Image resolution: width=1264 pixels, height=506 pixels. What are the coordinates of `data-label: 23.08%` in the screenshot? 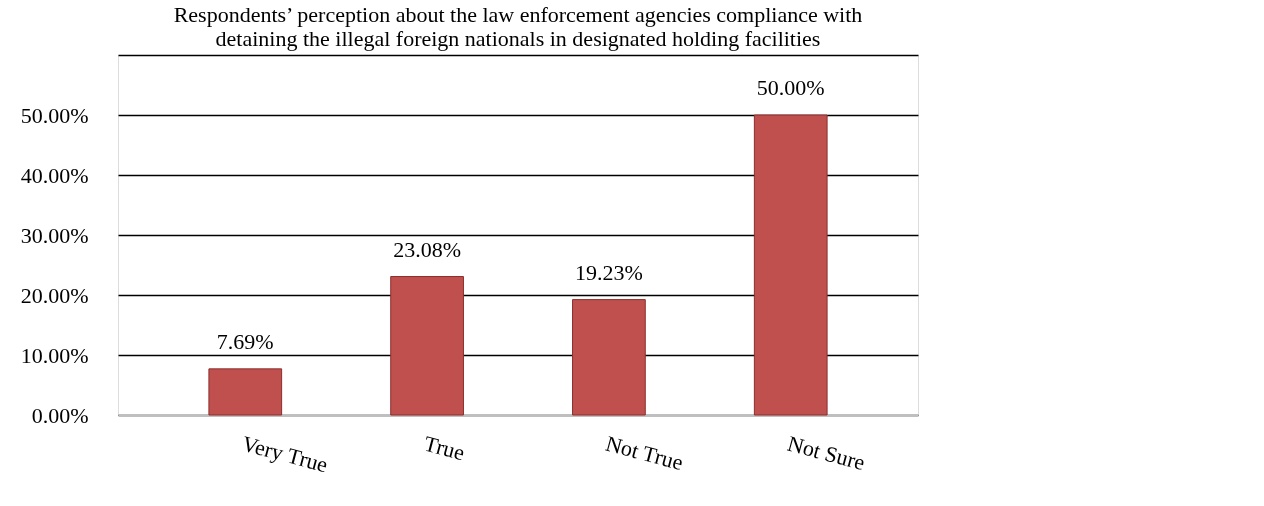 It's located at (427, 249).